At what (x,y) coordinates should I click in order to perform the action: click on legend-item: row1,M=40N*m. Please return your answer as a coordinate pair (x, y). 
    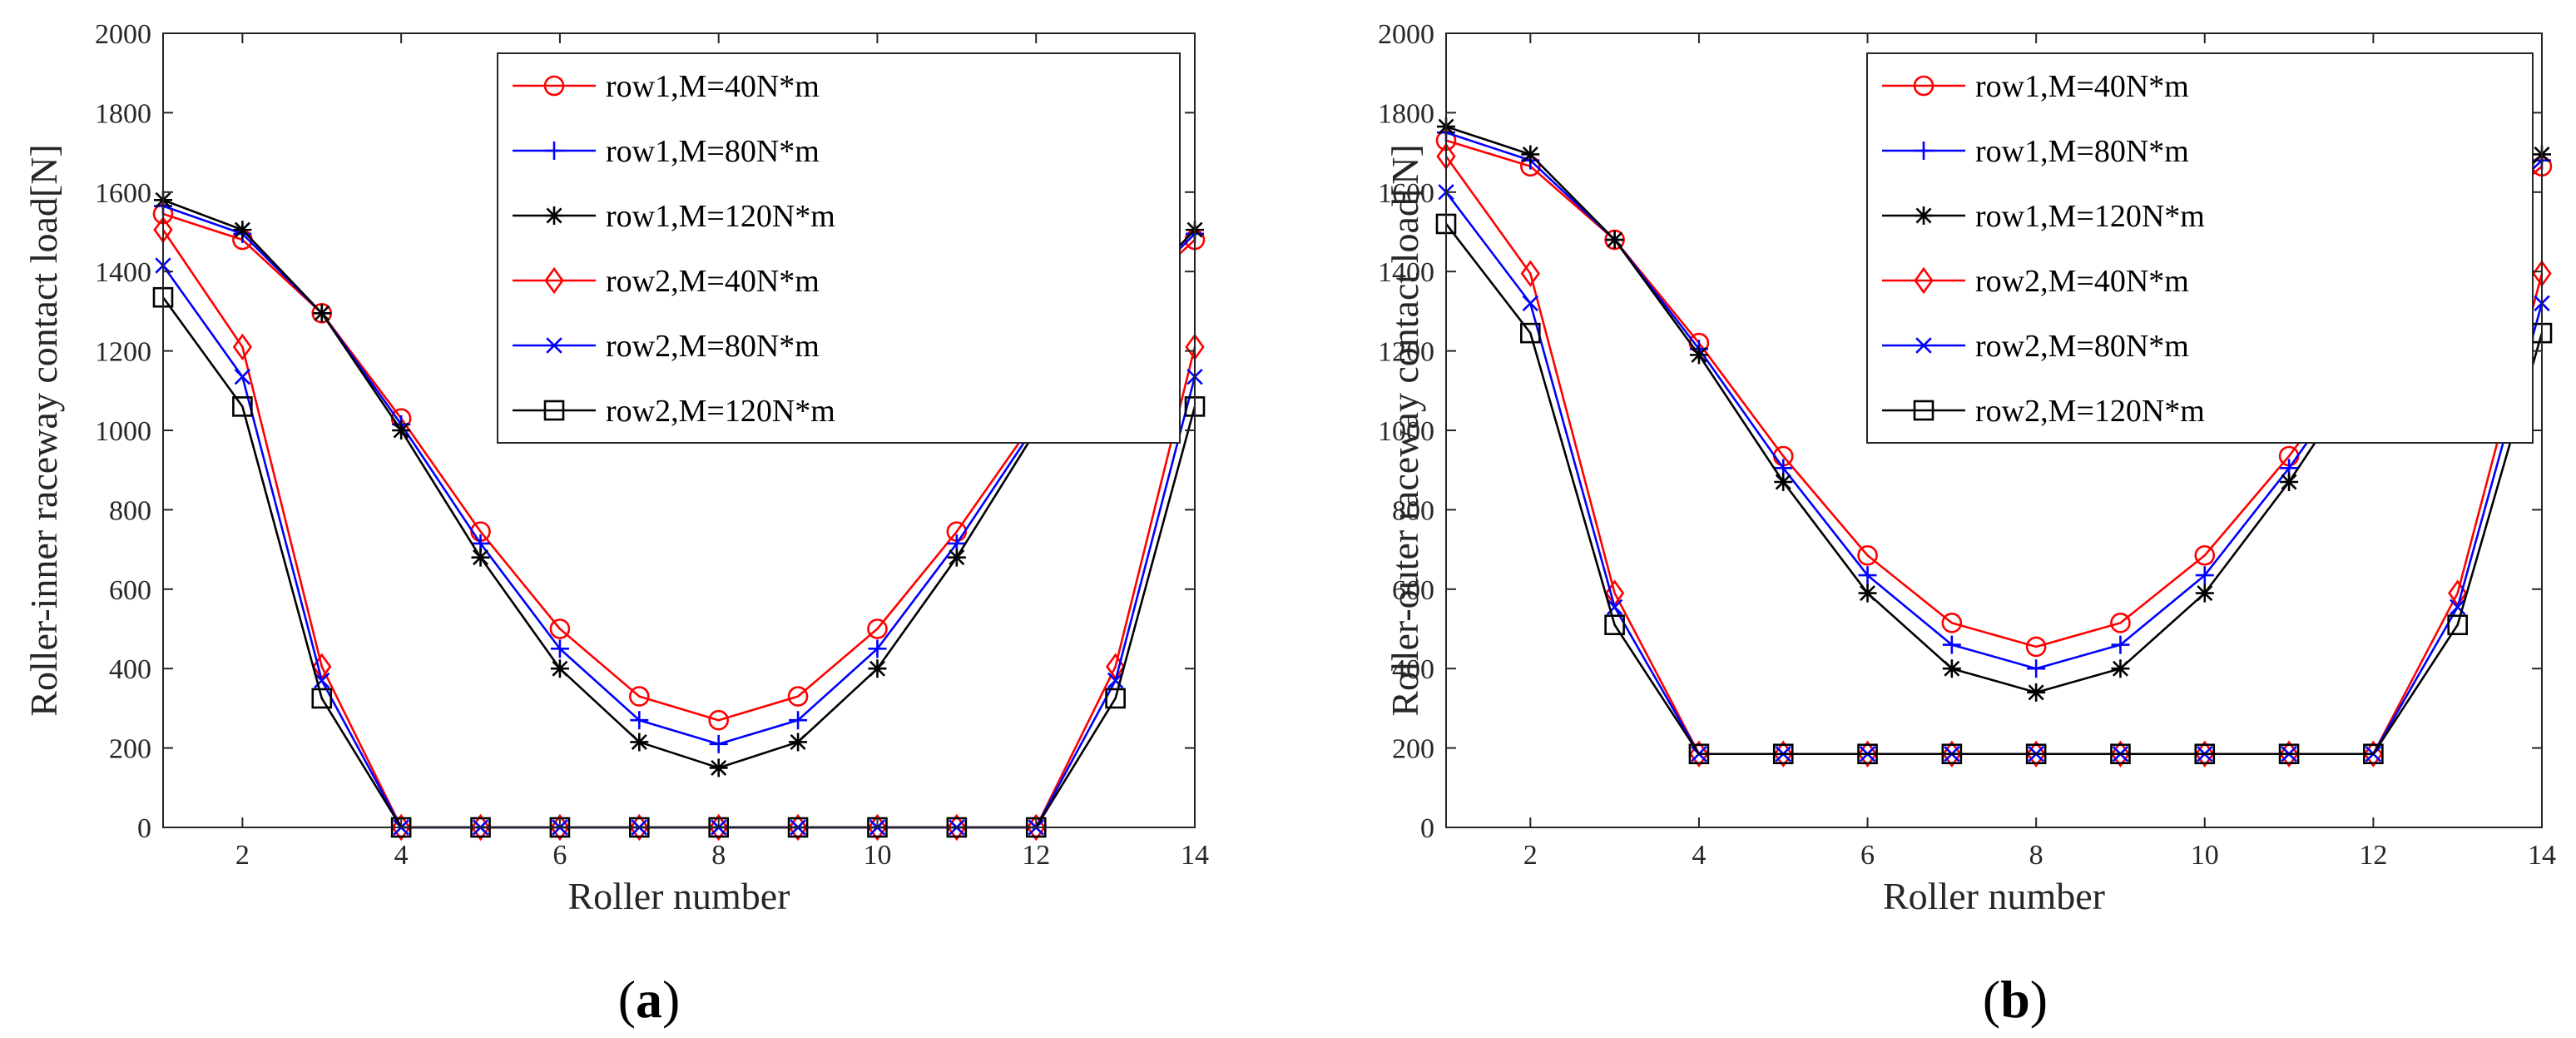
    Looking at the image, I should click on (2036, 86).